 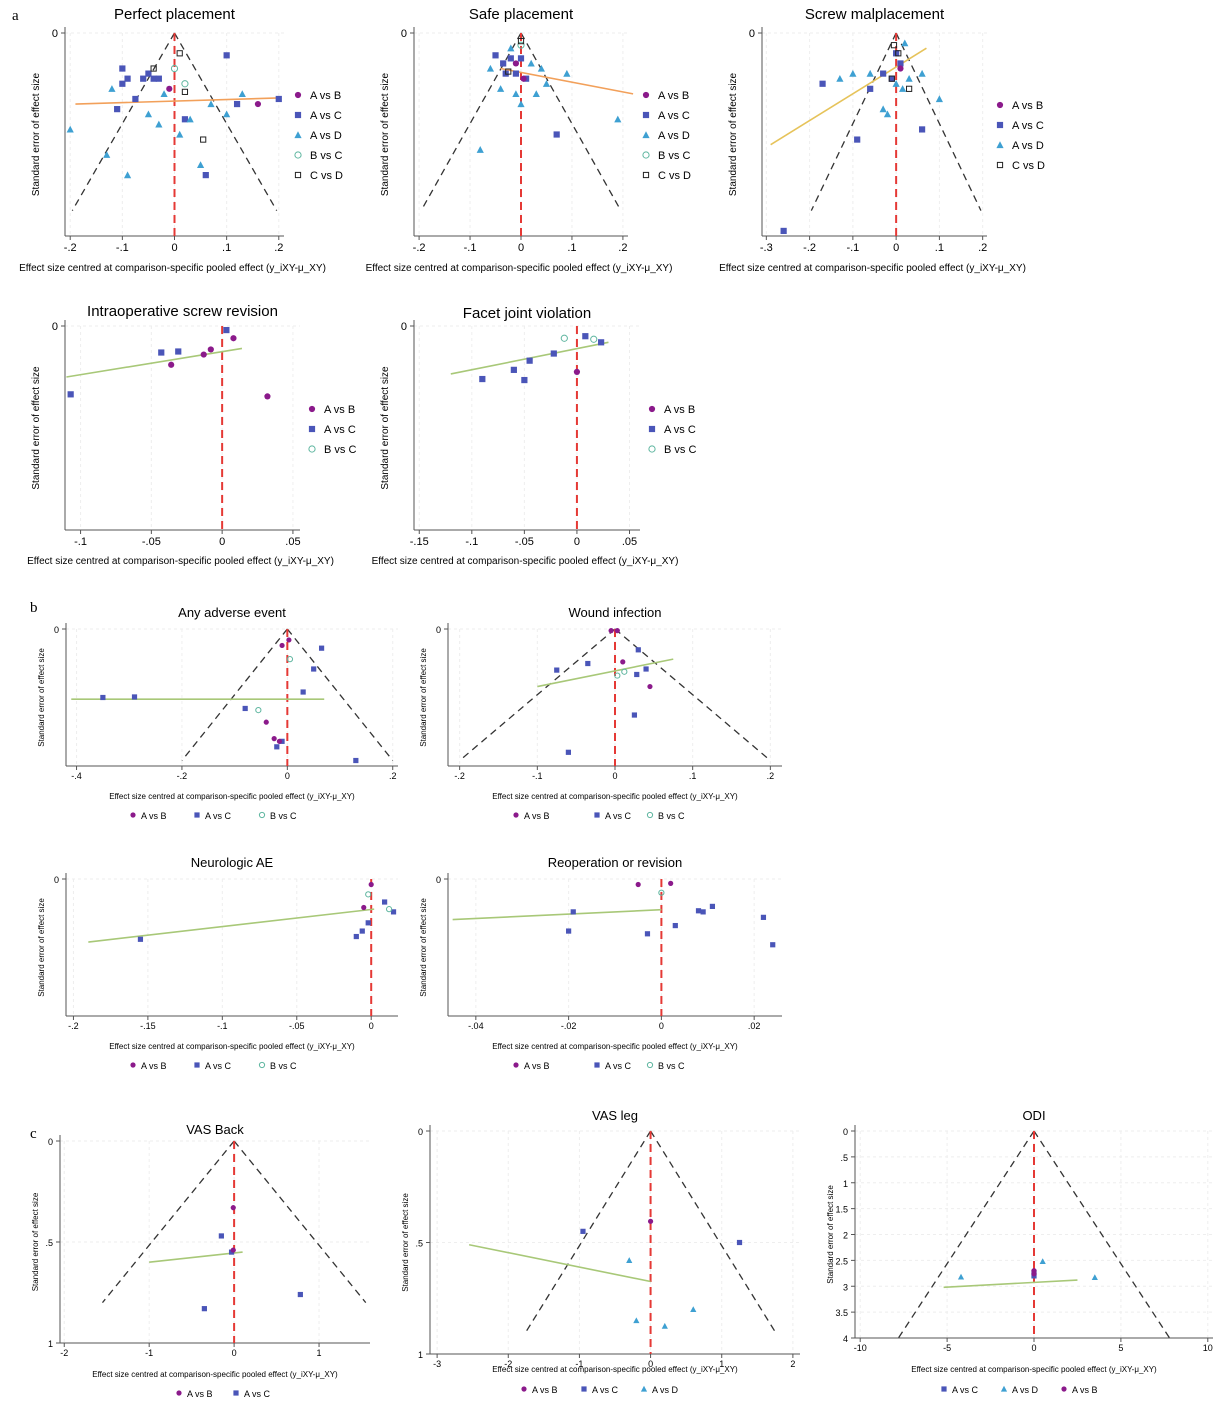 I want to click on y-tick-label: .5, so click(x=419, y=1244).